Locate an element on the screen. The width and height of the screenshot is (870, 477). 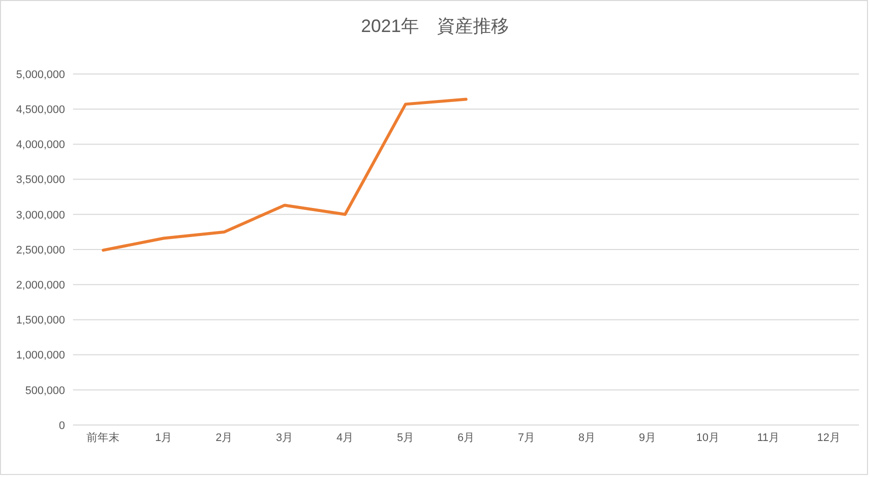
x-tick-label: 2月 is located at coordinates (224, 438).